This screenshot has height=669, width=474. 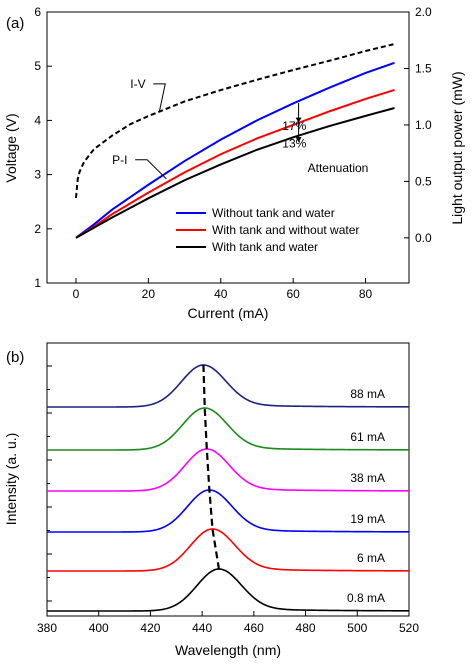 I want to click on panel-a-x-ticks: 0 20 40 60 80, so click(x=223, y=289).